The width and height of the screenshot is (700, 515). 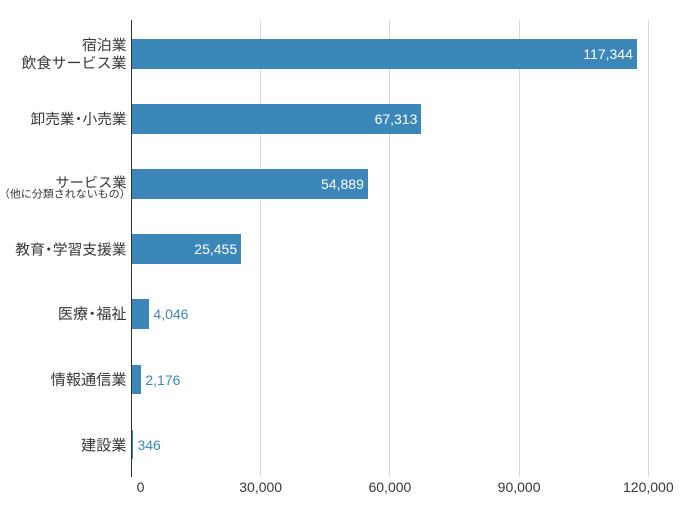 I want to click on value-label-7: 346, so click(x=149, y=444).